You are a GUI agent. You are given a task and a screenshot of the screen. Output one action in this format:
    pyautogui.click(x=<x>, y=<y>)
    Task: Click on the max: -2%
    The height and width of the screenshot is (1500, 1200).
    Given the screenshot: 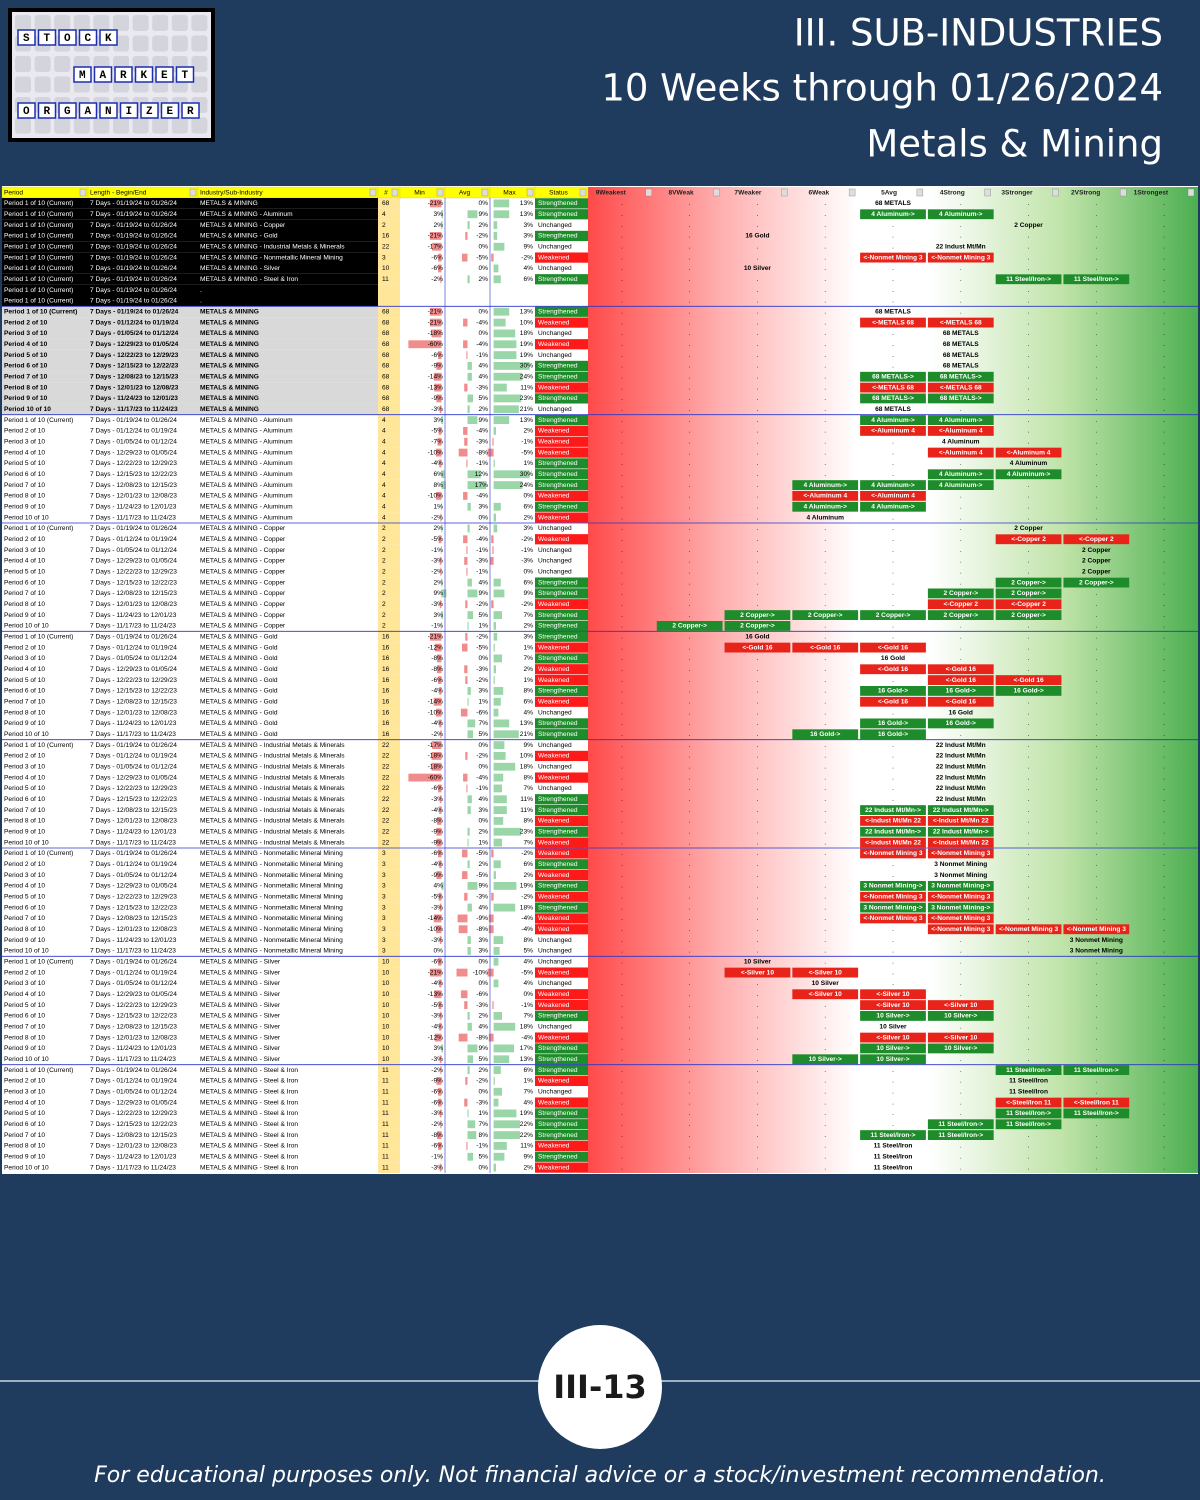 What is the action you would take?
    pyautogui.click(x=527, y=257)
    